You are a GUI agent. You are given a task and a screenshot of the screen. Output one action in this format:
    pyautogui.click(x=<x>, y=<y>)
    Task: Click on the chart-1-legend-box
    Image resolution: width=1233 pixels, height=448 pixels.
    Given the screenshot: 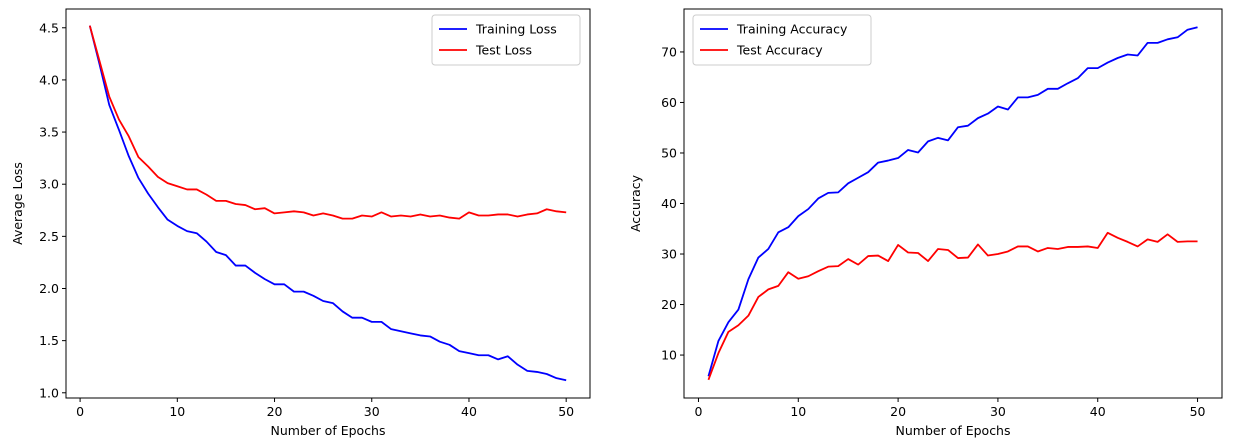 What is the action you would take?
    pyautogui.click(x=782, y=40)
    